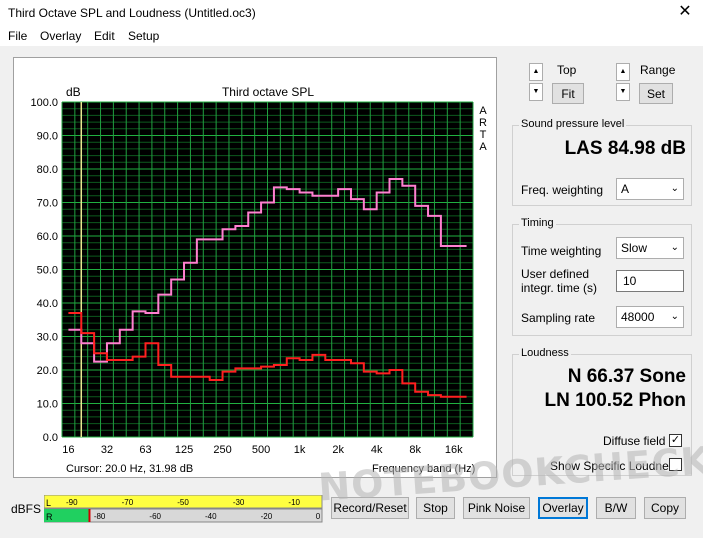 The width and height of the screenshot is (703, 538). I want to click on freq-weighting-value: A, so click(625, 189).